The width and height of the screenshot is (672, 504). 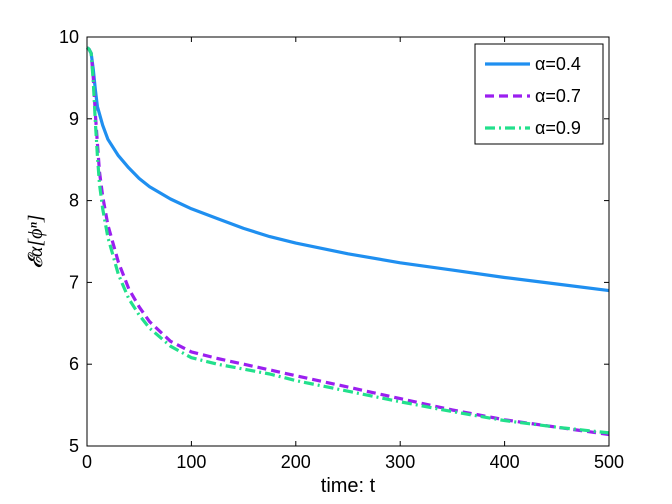 I want to click on x-tick-label: 100, so click(x=191, y=462).